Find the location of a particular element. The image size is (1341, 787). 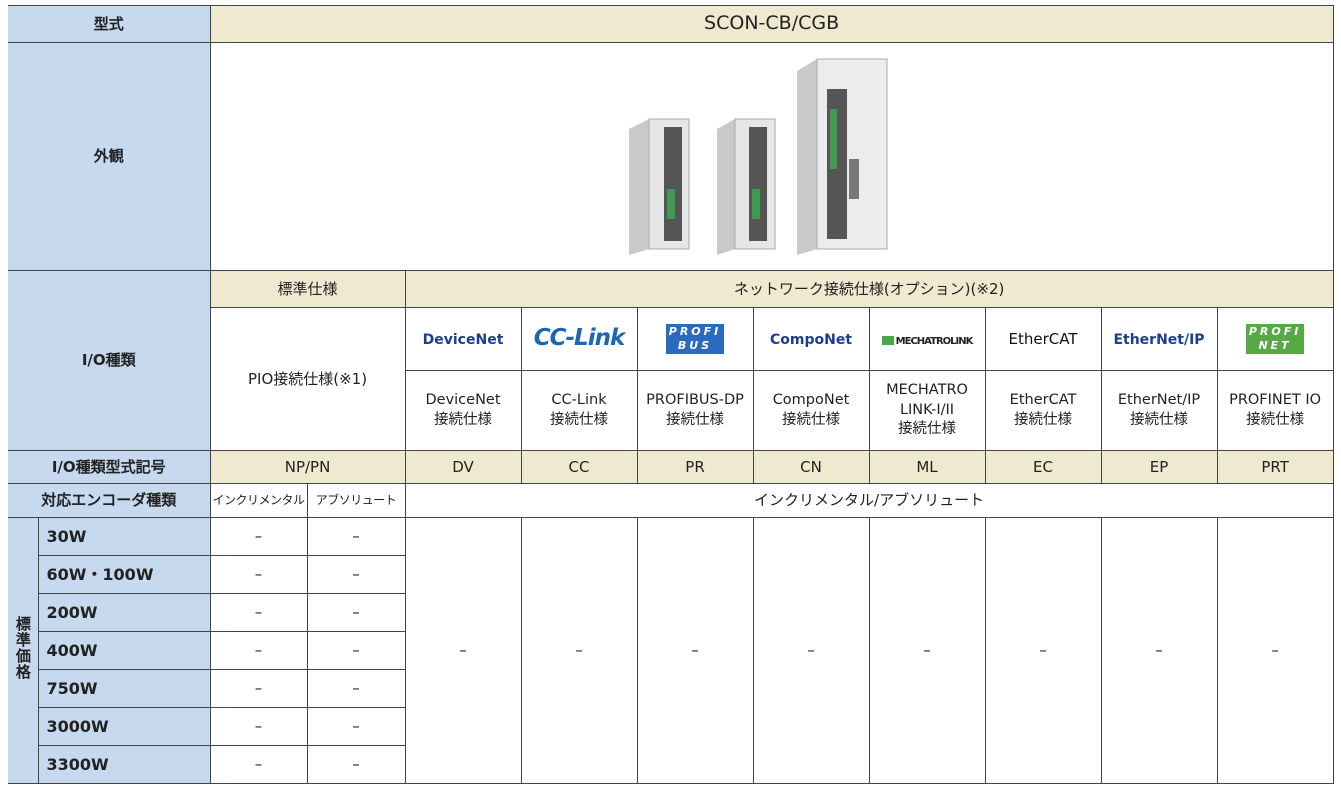

network-code: EP is located at coordinates (1159, 467).